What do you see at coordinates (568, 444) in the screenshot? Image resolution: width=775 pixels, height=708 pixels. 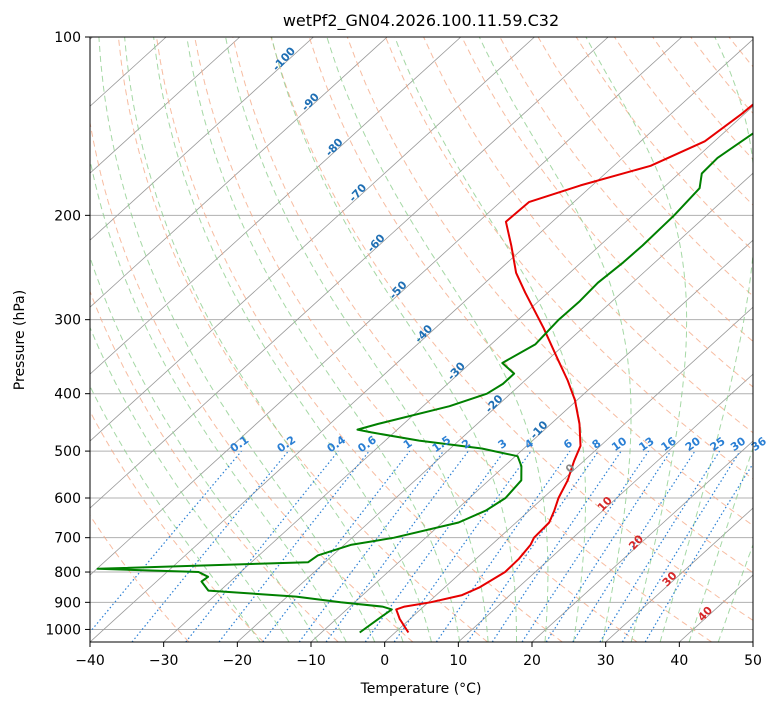 I see `mixing-ratio-label: 6` at bounding box center [568, 444].